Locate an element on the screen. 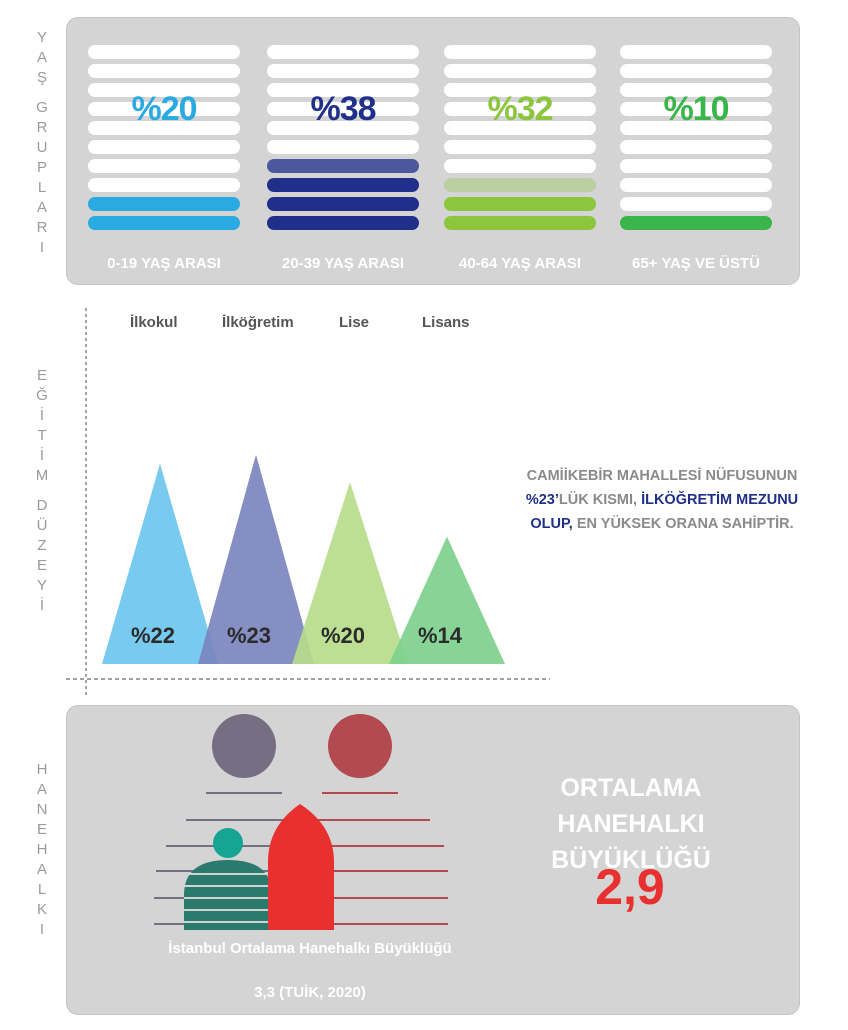 This screenshot has height=1030, width=848. callout-mid: LÜK KISMI, is located at coordinates (600, 500).